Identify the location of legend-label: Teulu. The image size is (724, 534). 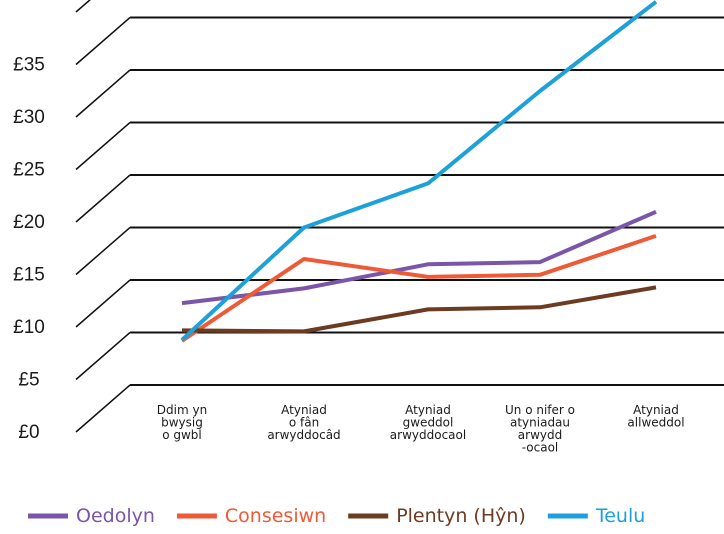
(620, 516).